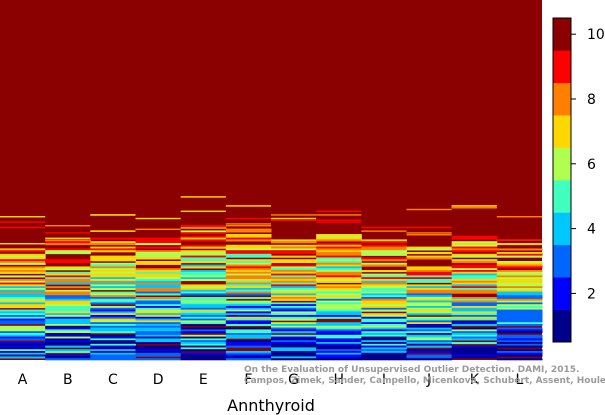 The height and width of the screenshot is (415, 605). I want to click on colorbar-tick-label: 4, so click(591, 230).